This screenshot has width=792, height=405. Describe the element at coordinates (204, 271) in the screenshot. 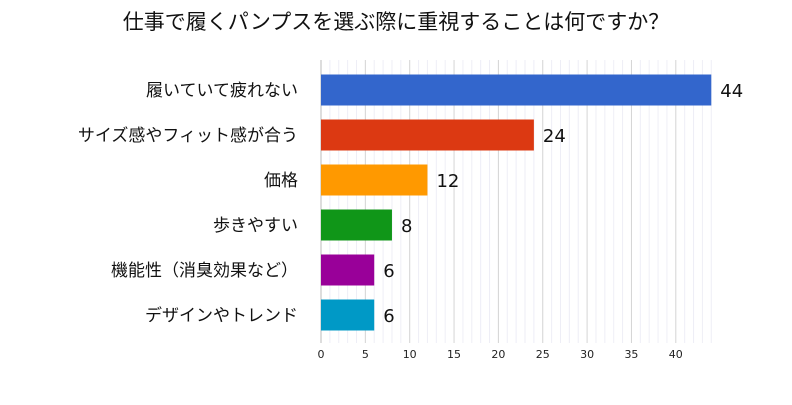

I see `category-label: 機能性（消臭効果など）` at that location.